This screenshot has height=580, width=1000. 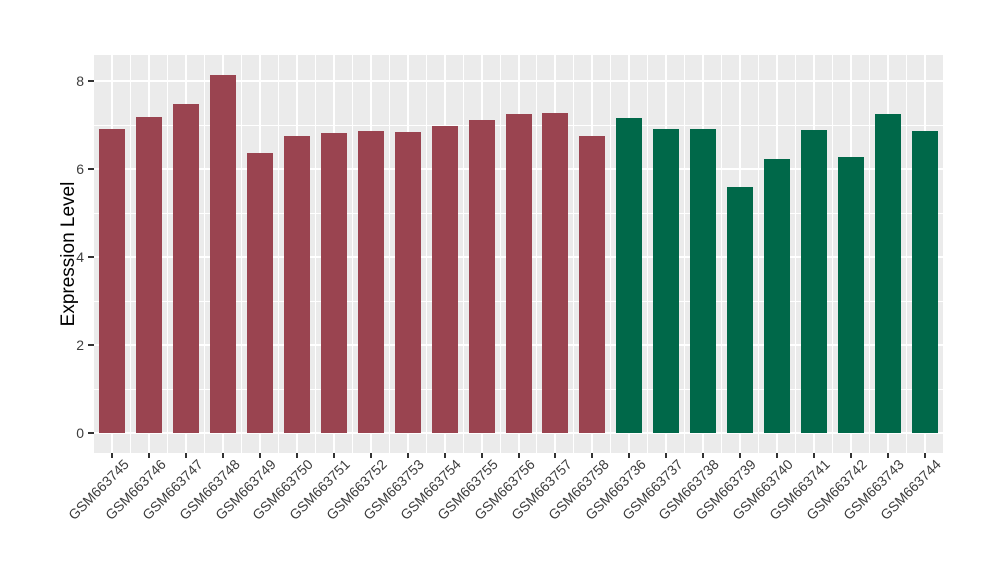 What do you see at coordinates (813, 281) in the screenshot?
I see `bar-GSM663741` at bounding box center [813, 281].